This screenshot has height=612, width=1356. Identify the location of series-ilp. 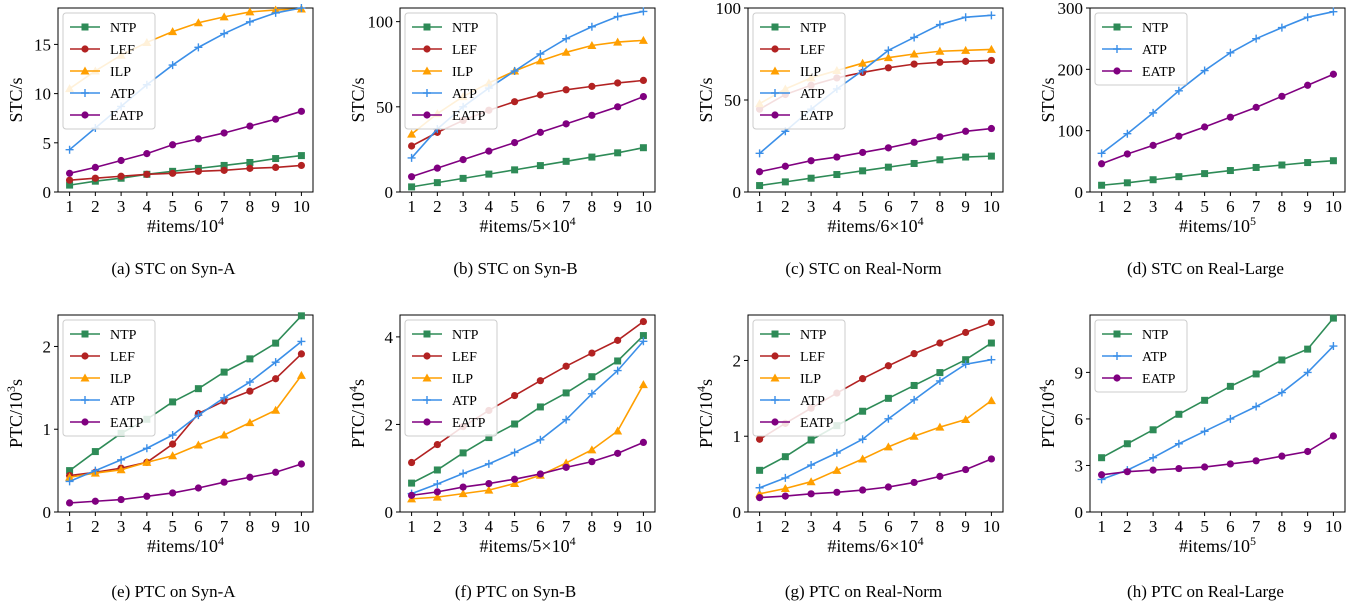
(185, 425).